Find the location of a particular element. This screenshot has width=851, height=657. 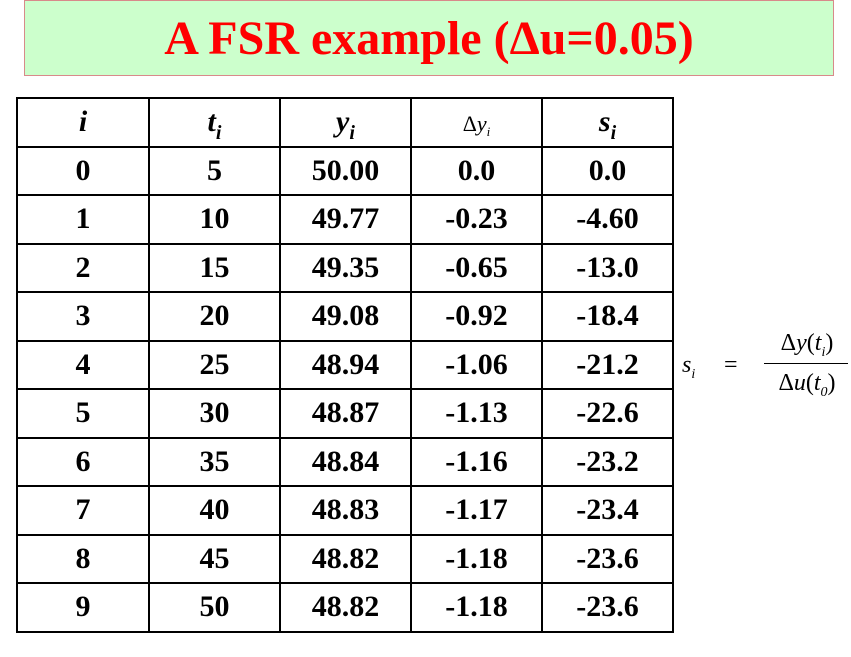

title-prefix: A FSR example ( is located at coordinates (337, 38).